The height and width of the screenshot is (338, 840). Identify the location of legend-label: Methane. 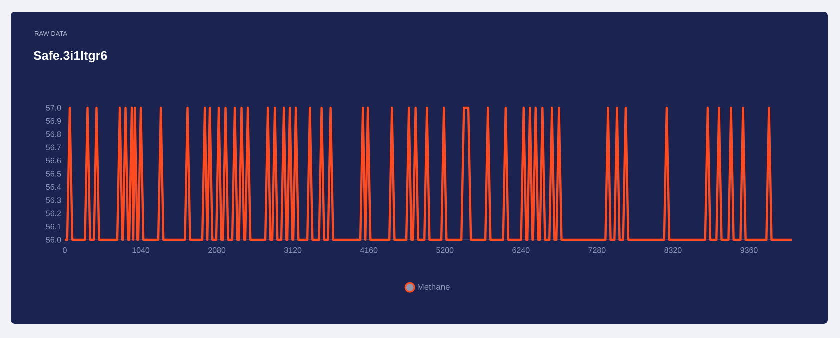
(434, 287).